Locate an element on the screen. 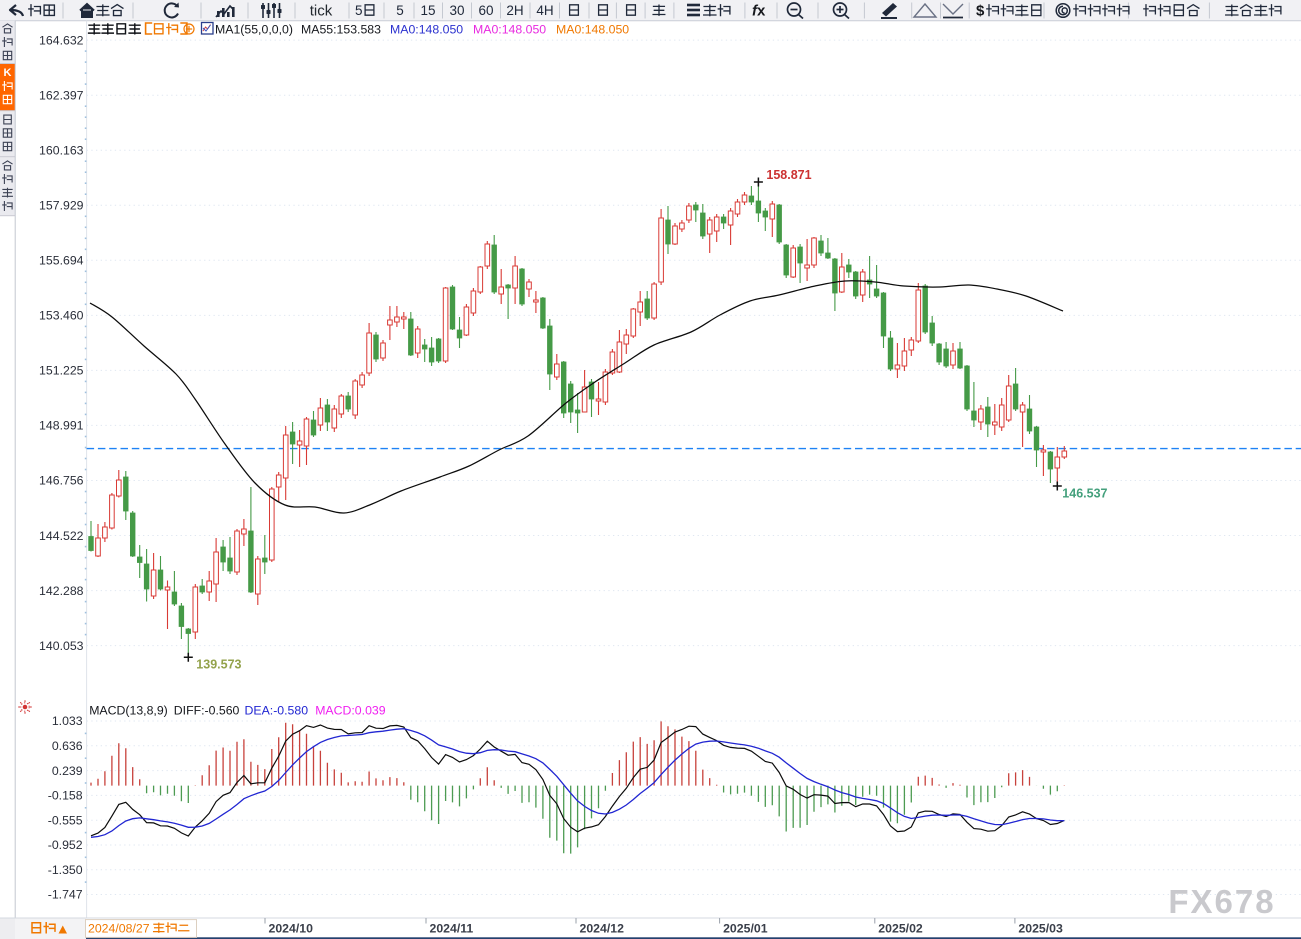 This screenshot has height=939, width=1301. svg-text: 4H is located at coordinates (544, 10).